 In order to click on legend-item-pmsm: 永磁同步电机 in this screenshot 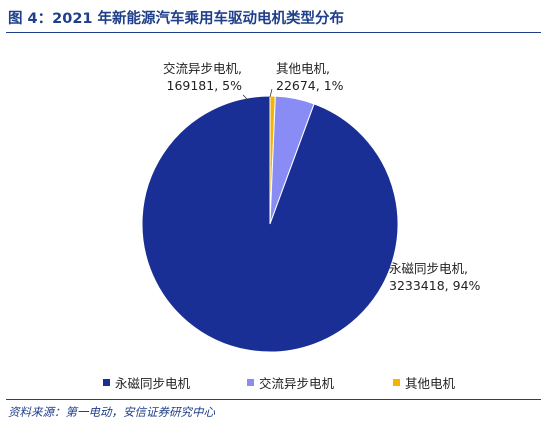, I will do `click(146, 382)`.